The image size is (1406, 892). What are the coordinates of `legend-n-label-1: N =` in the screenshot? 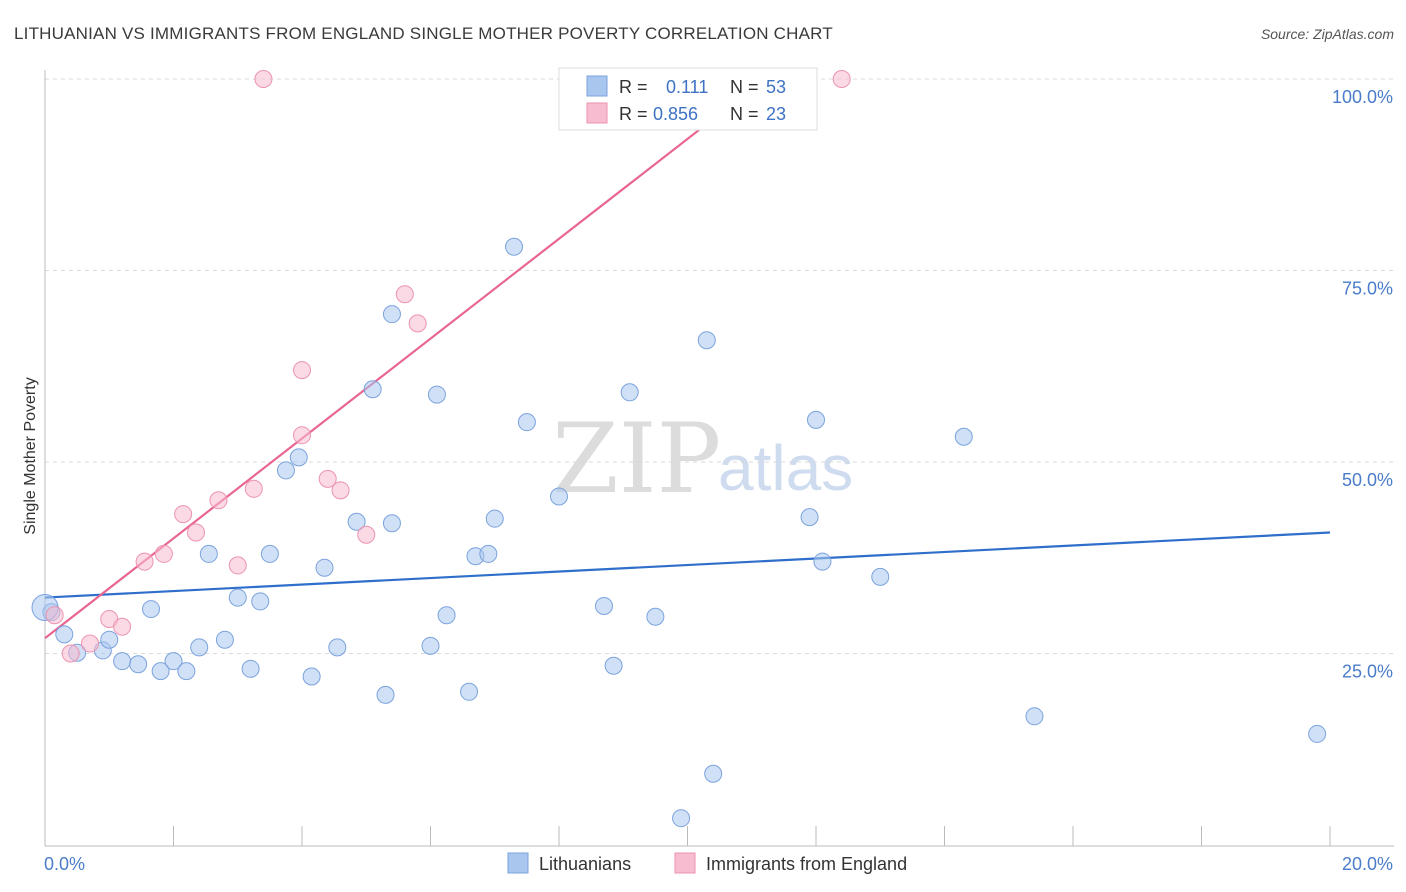 It's located at (744, 87).